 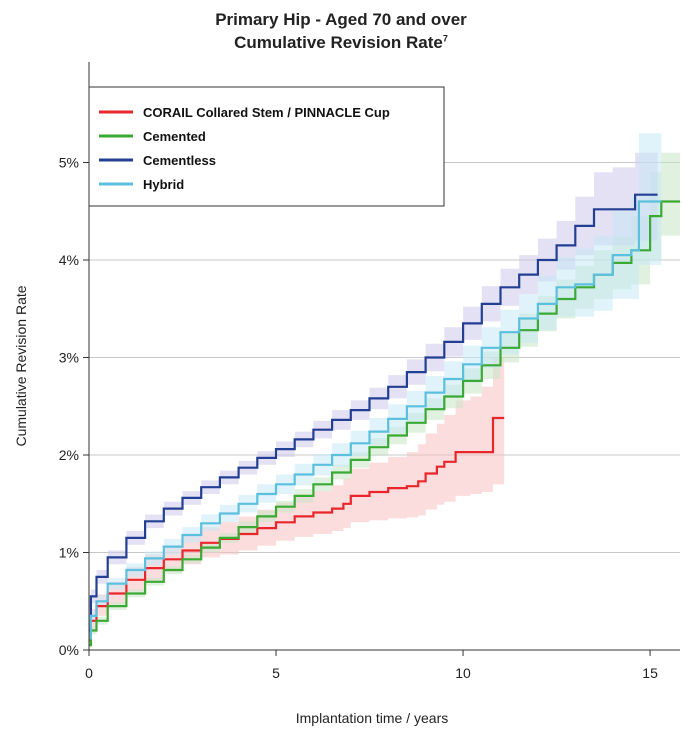 What do you see at coordinates (179, 160) in the screenshot?
I see `legend-label-2: Cementless` at bounding box center [179, 160].